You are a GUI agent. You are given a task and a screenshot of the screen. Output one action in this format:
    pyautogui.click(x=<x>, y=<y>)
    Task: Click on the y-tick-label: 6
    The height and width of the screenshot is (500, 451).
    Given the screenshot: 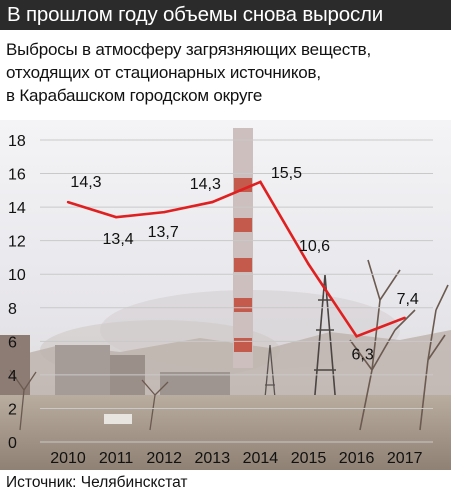 What is the action you would take?
    pyautogui.click(x=12, y=342)
    